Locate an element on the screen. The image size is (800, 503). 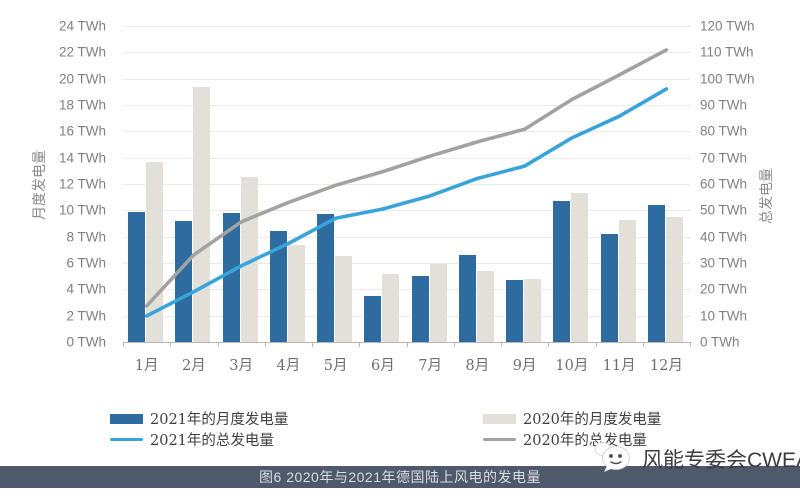
right-axis-tick-label: 70 TWh is located at coordinates (724, 157).